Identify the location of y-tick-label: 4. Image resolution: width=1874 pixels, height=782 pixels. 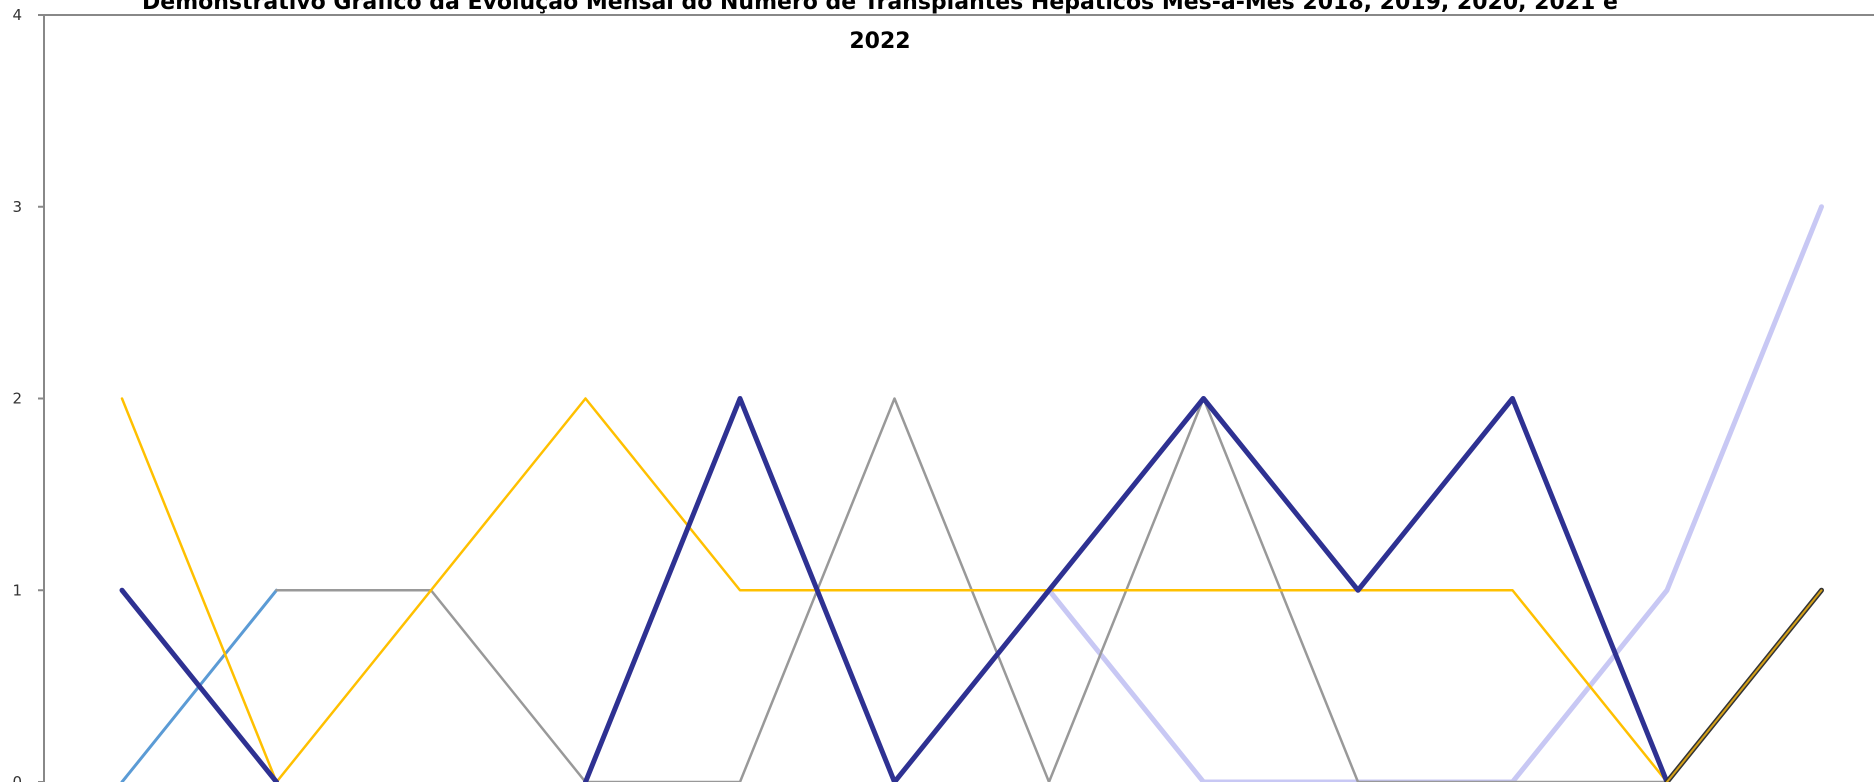
(17, 15).